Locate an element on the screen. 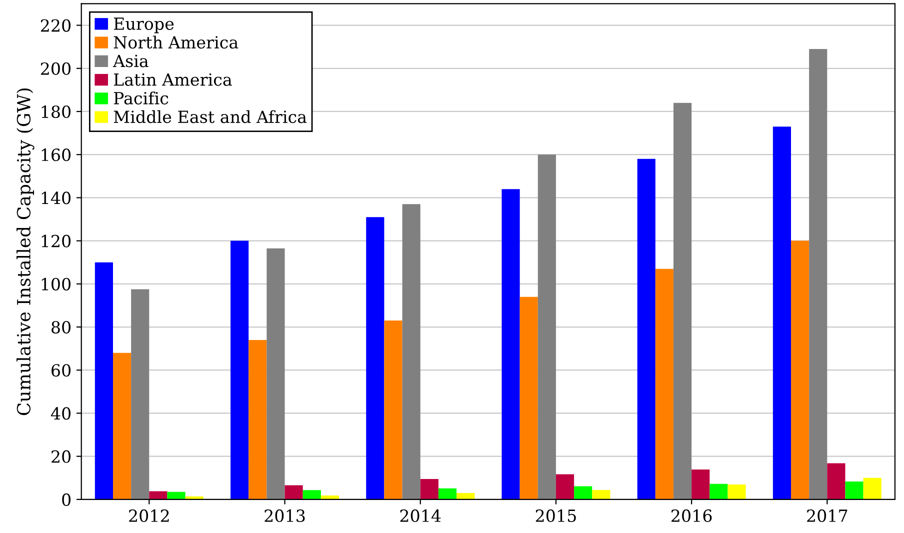 The image size is (904, 533). legend-label: Europe is located at coordinates (144, 26).